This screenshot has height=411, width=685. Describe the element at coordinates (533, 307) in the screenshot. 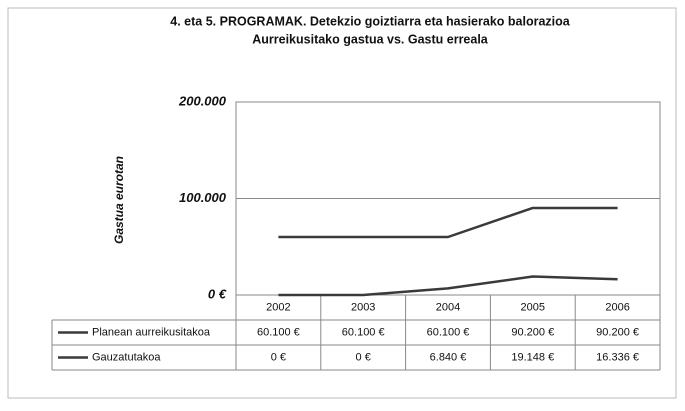

I see `x-tick-label: 2005` at that location.